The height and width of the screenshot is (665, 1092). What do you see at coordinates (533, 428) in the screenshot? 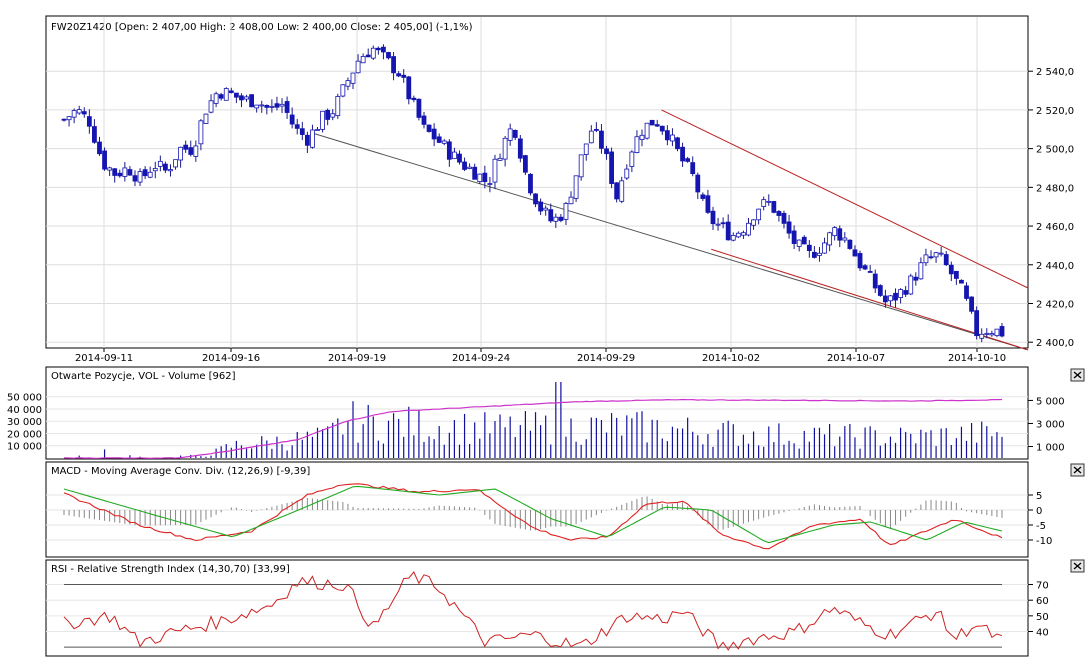
I see `open-interest-line` at bounding box center [533, 428].